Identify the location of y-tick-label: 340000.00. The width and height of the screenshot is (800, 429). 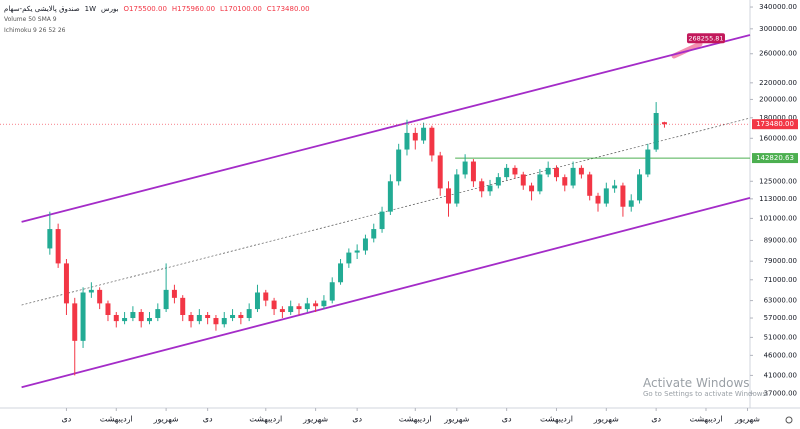
(778, 7).